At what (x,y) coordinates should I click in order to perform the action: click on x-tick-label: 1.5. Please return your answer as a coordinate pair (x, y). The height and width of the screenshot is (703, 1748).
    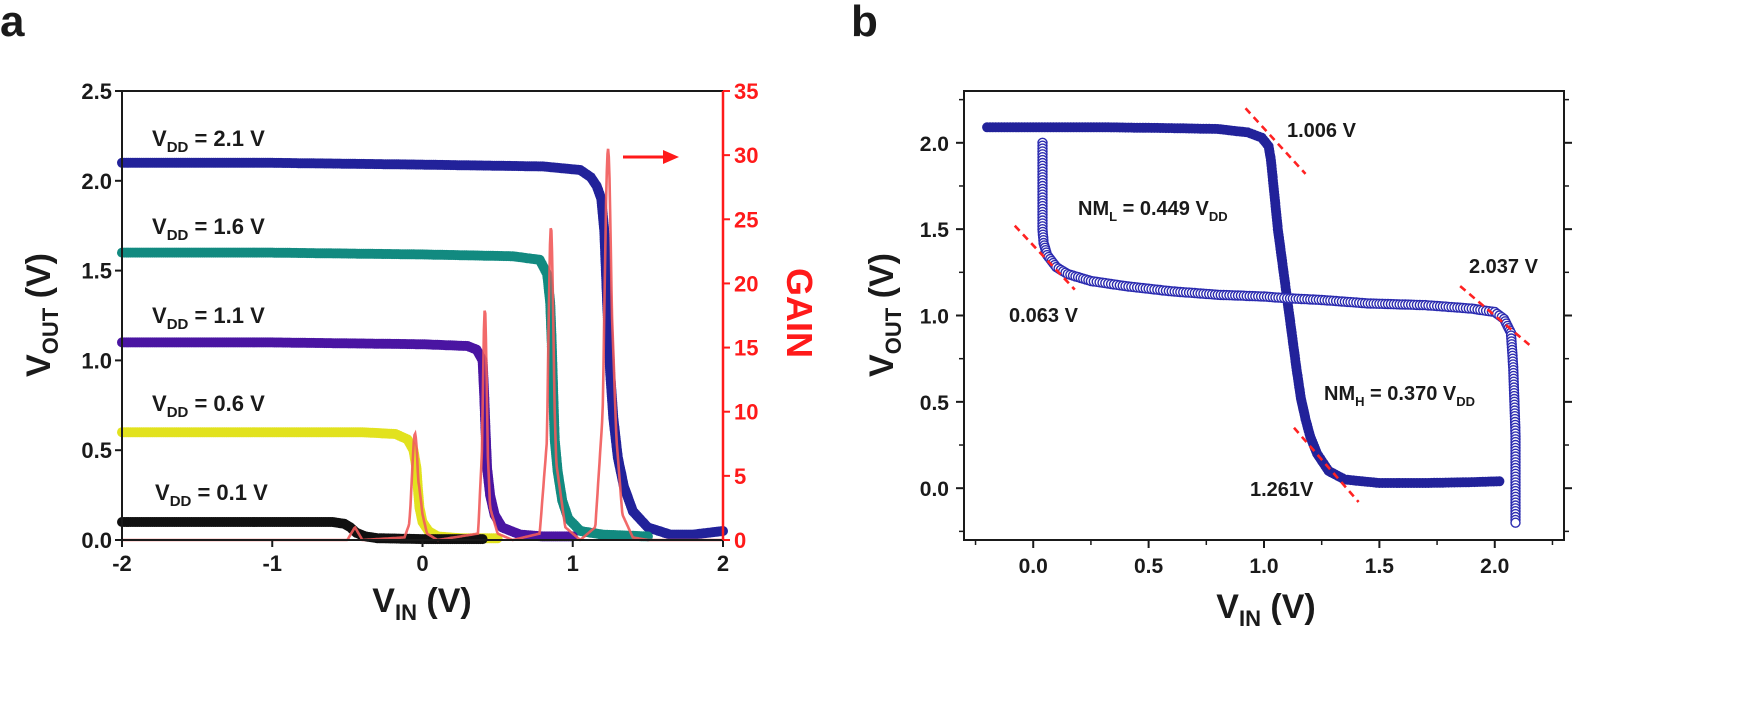
    Looking at the image, I should click on (1380, 566).